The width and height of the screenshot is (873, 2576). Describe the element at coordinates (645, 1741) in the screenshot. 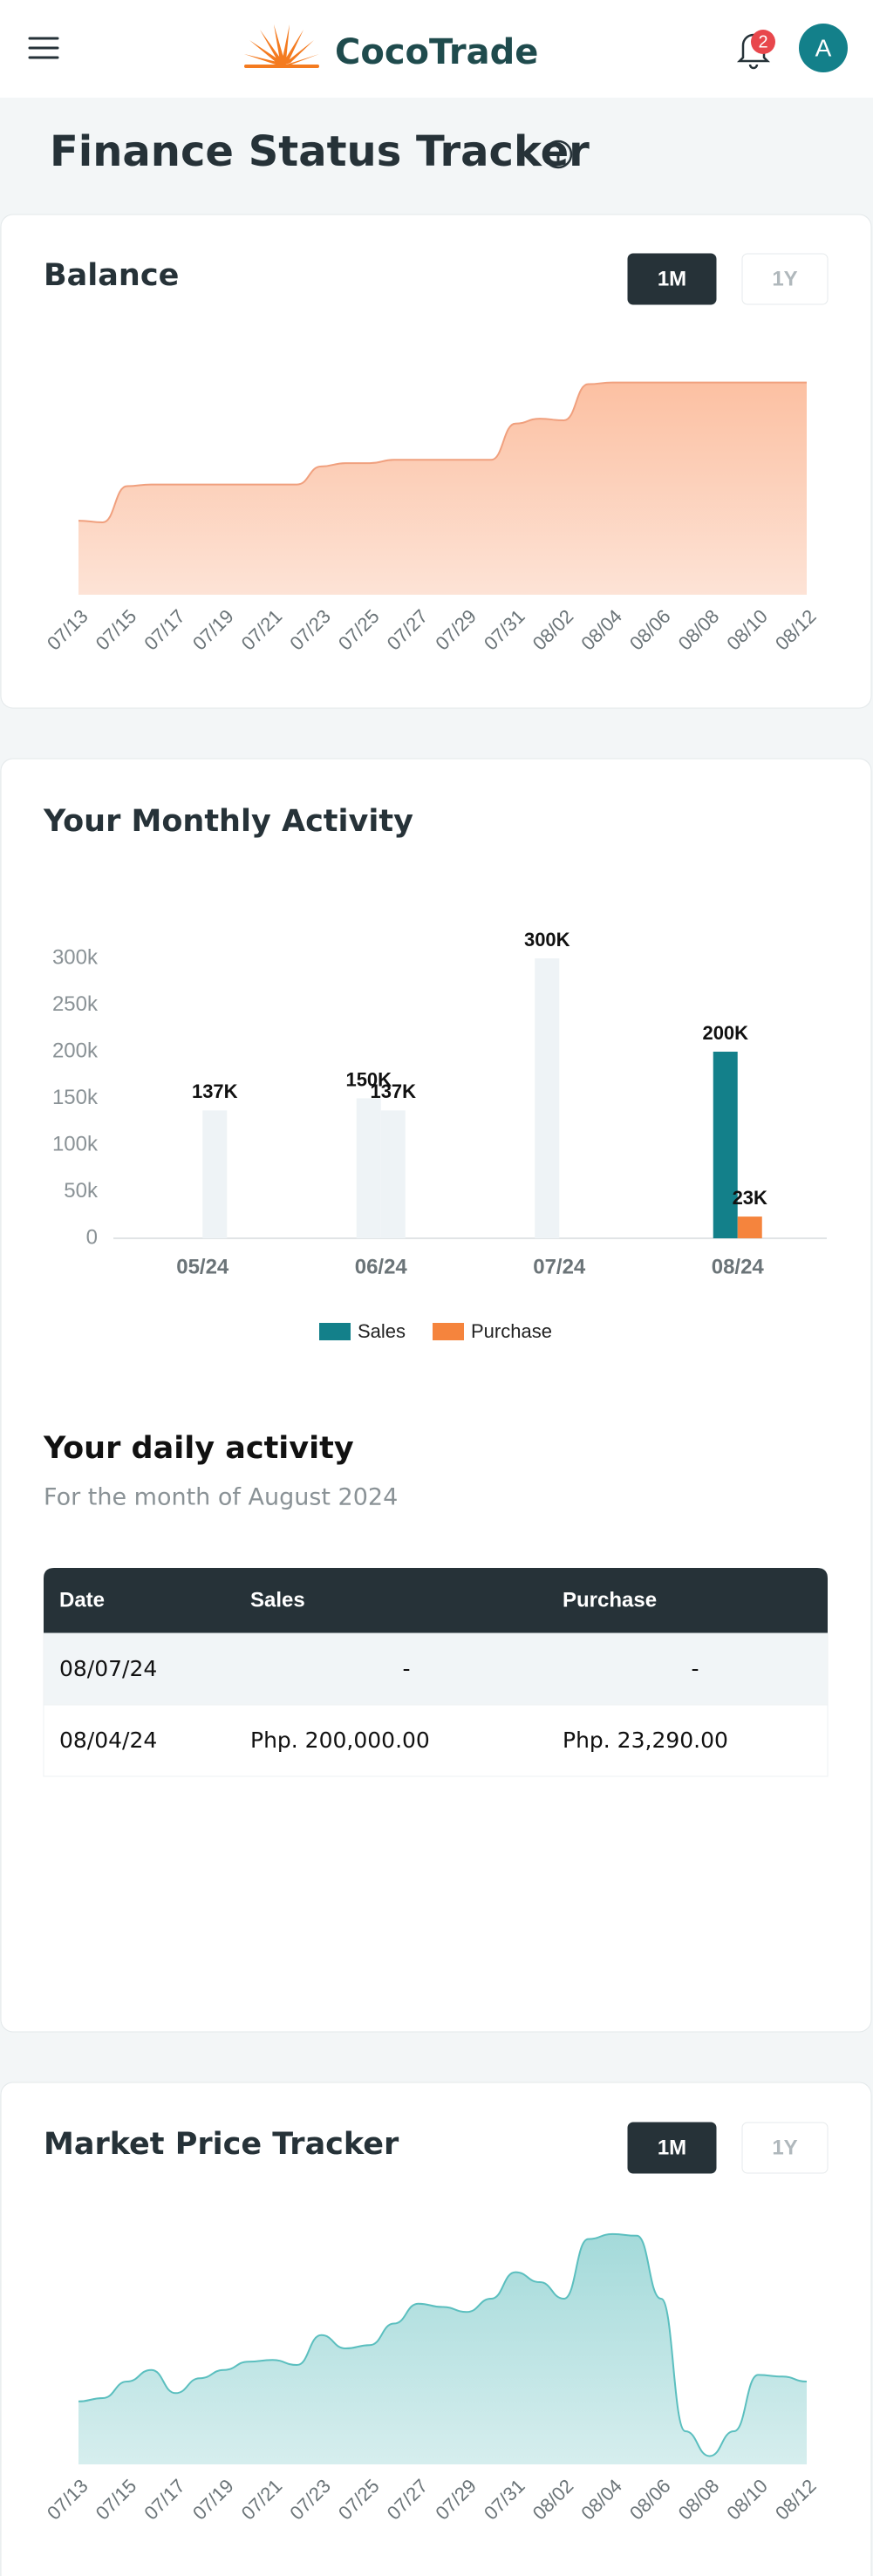

I see `table-cell: Php. 23,290.00` at that location.